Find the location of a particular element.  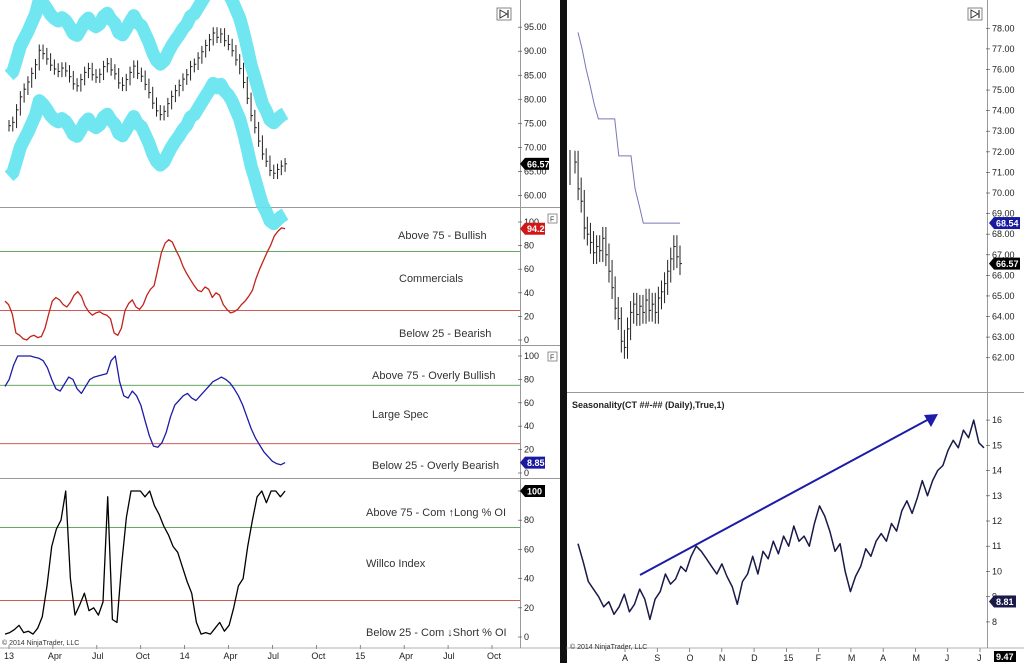

y-tick-label: 75.00 is located at coordinates (1003, 90).